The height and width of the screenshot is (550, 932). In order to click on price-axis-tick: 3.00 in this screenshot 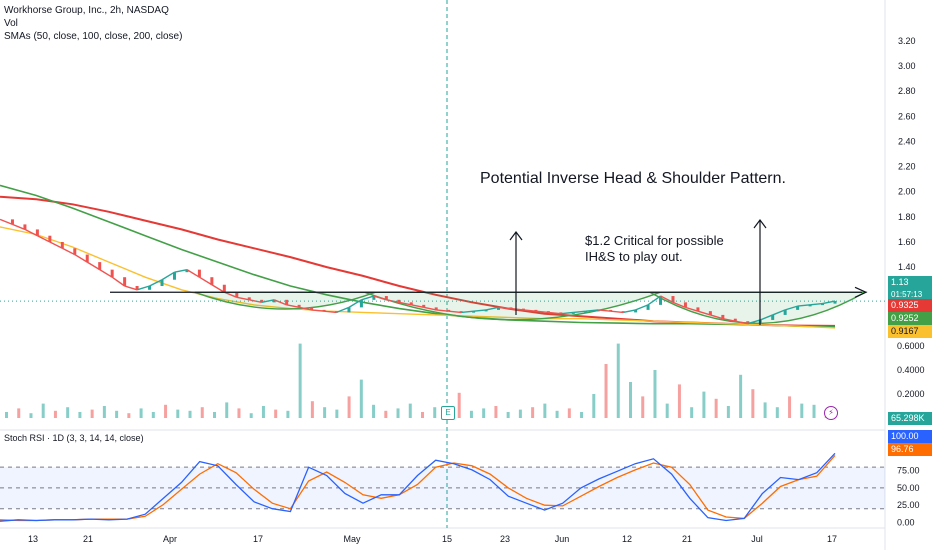, I will do `click(907, 66)`.